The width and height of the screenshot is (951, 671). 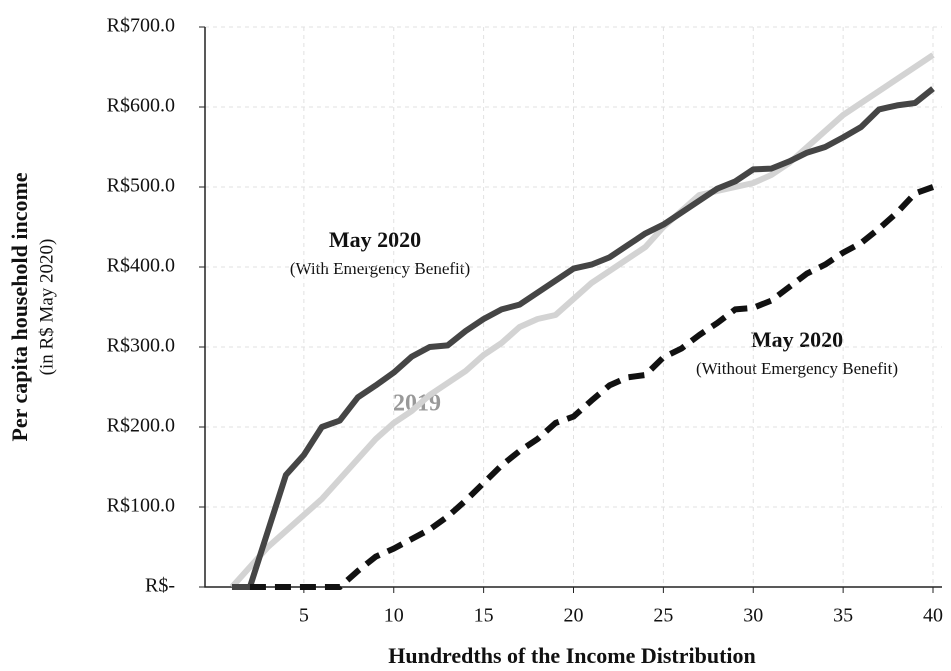 What do you see at coordinates (141, 26) in the screenshot?
I see `y-tick-label: R$700.0` at bounding box center [141, 26].